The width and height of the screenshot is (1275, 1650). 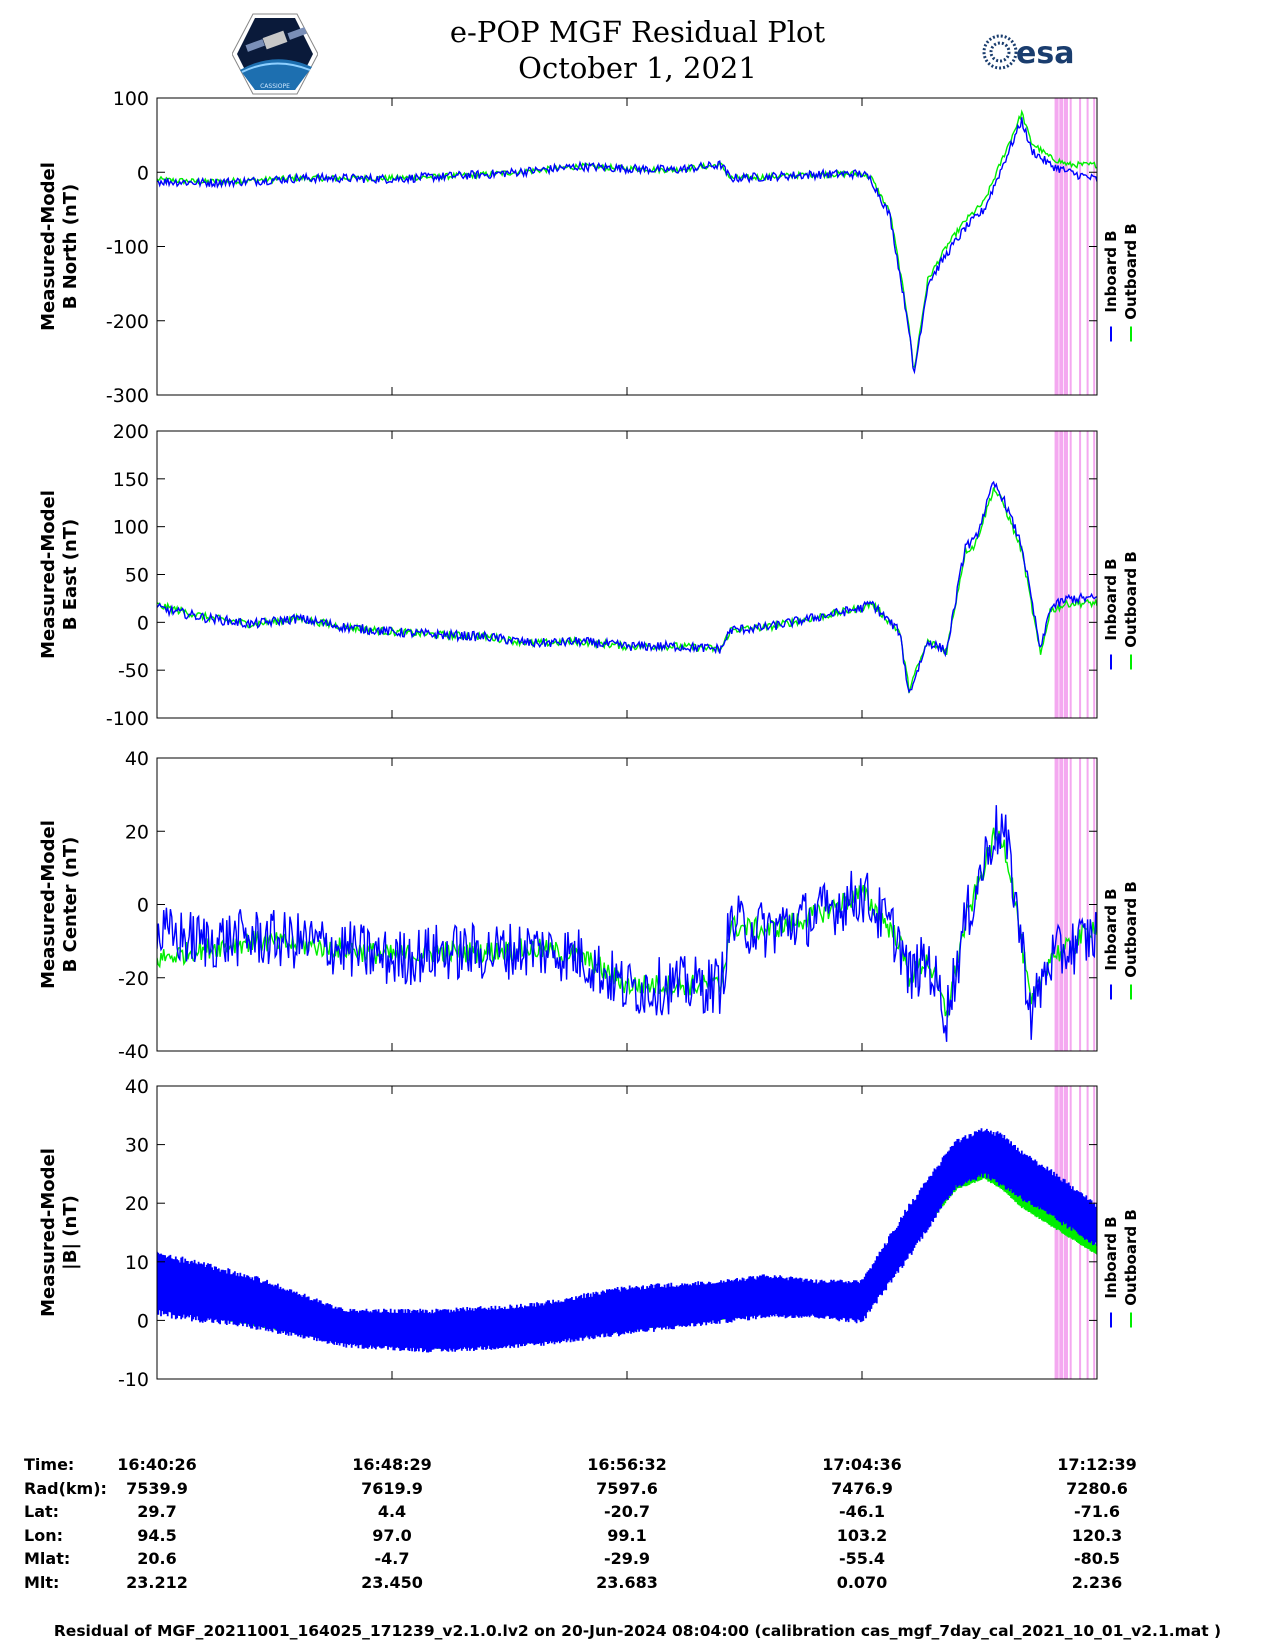 What do you see at coordinates (627, 1488) in the screenshot?
I see `info-cell: 7597.6` at bounding box center [627, 1488].